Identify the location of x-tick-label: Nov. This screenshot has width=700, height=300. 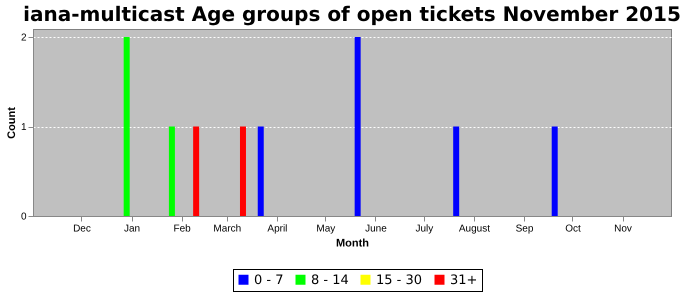
(623, 229).